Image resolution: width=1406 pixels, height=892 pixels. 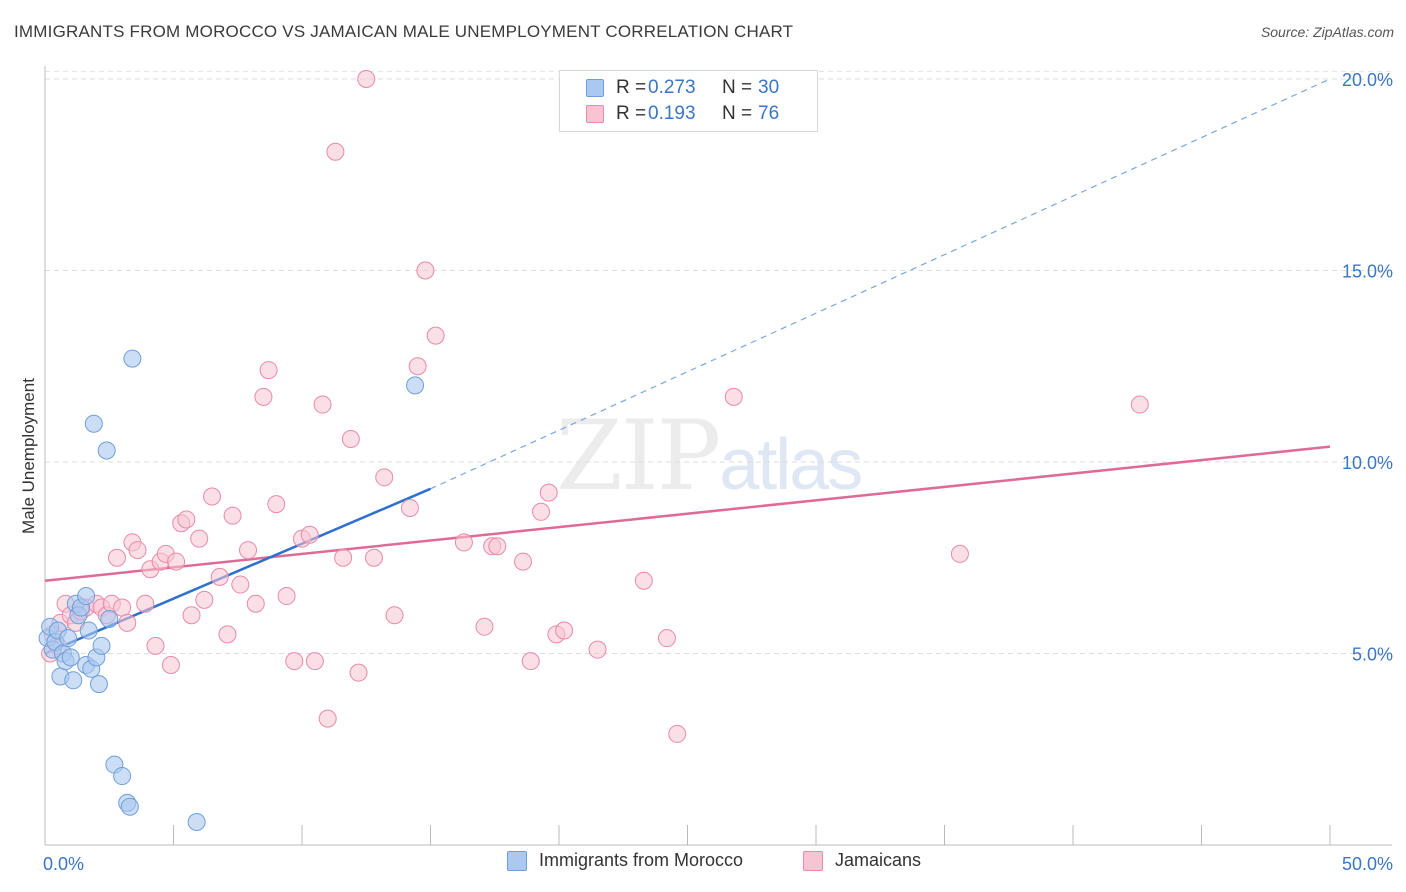 What do you see at coordinates (63, 864) in the screenshot?
I see `x-tick-label: 0.0%` at bounding box center [63, 864].